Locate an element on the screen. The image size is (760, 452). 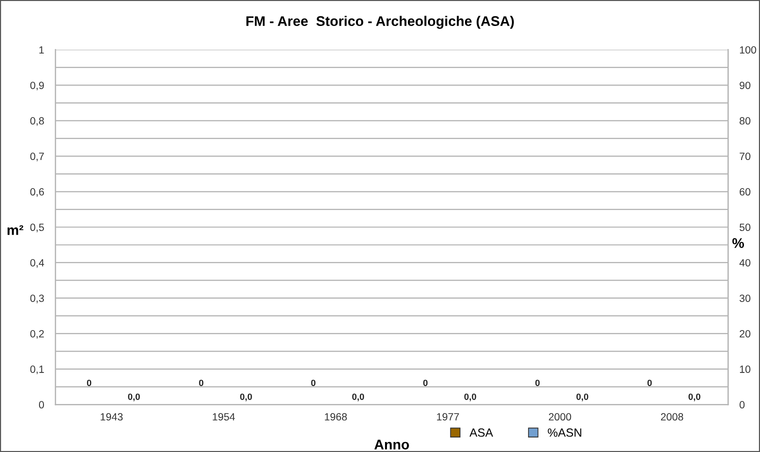
legend-label: %ASN is located at coordinates (565, 432).